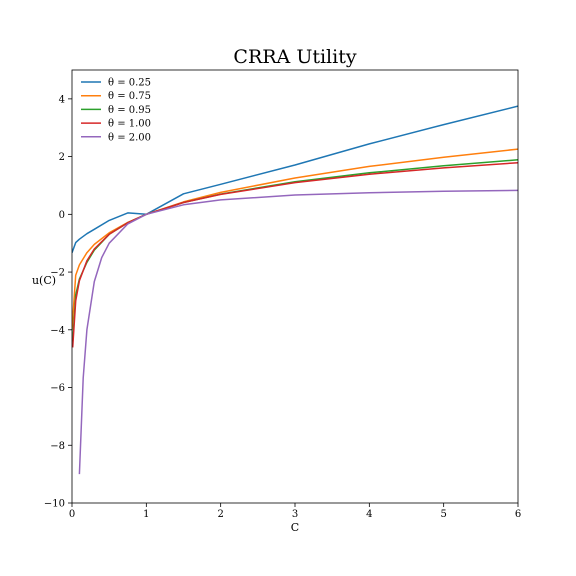 The width and height of the screenshot is (576, 576). What do you see at coordinates (129, 96) in the screenshot?
I see `legend-entry-1: θ = 0.75` at bounding box center [129, 96].